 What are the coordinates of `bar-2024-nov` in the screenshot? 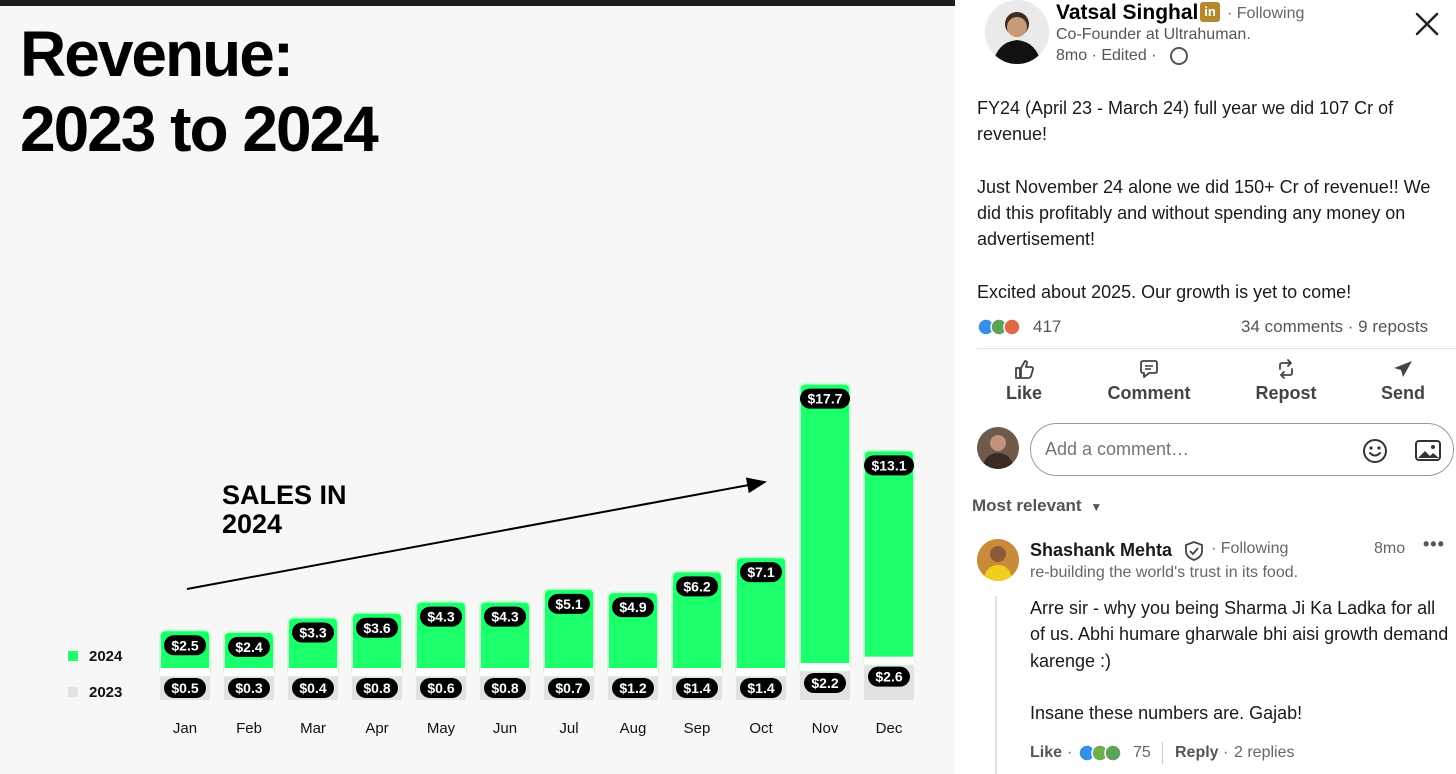 It's located at (825, 527).